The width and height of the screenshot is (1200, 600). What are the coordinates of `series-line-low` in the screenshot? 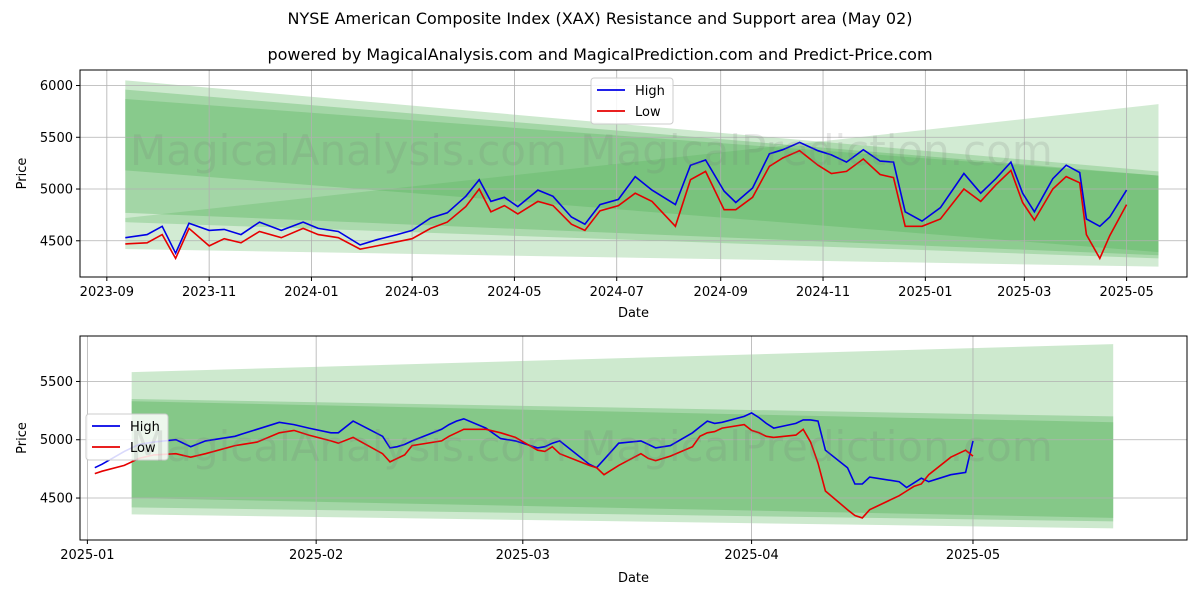 It's located at (534, 471).